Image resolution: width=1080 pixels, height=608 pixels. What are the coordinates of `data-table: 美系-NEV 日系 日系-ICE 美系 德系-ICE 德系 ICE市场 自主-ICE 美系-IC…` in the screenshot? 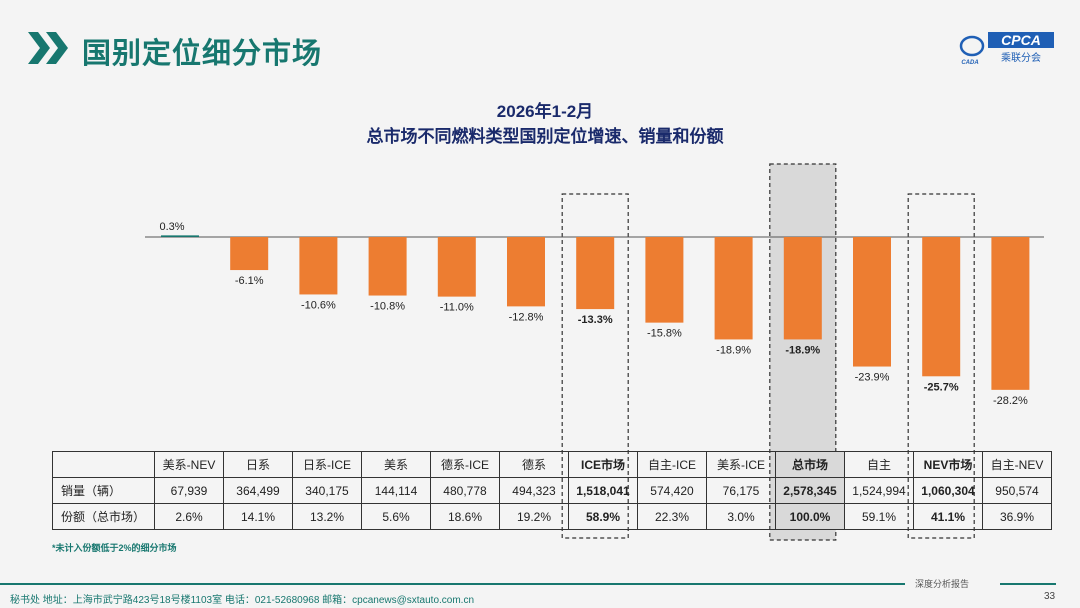 It's located at (552, 490).